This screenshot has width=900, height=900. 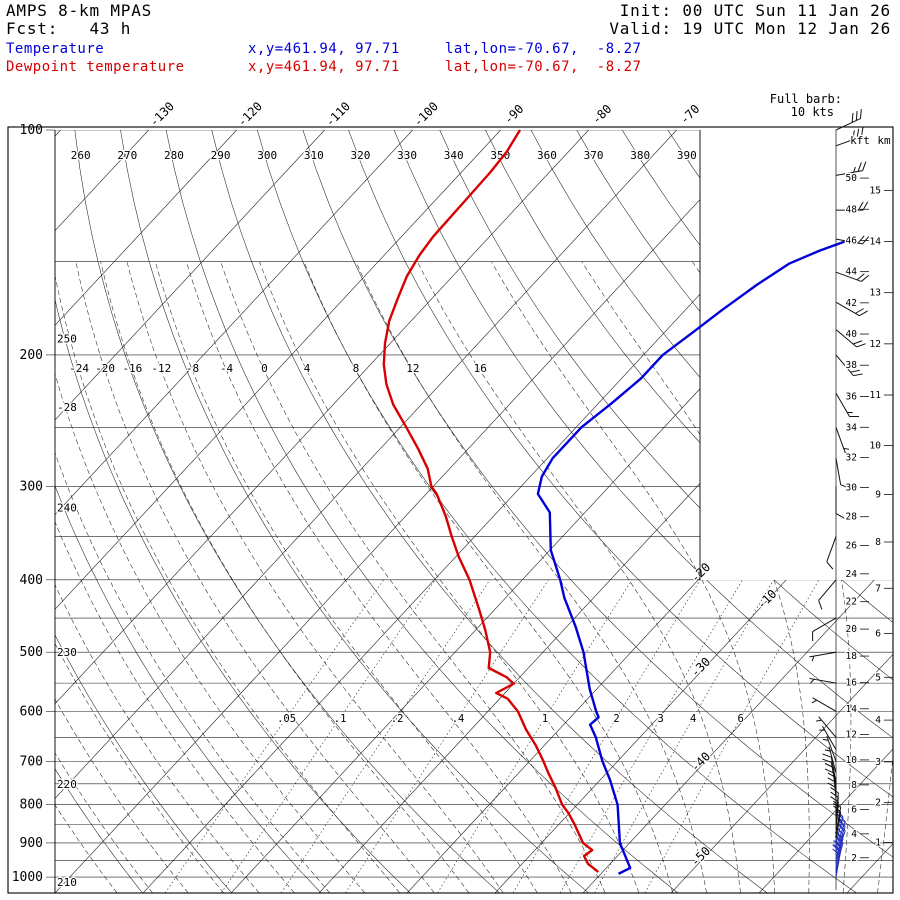 What do you see at coordinates (513, 114) in the screenshot?
I see `svg-text: -90` at bounding box center [513, 114].